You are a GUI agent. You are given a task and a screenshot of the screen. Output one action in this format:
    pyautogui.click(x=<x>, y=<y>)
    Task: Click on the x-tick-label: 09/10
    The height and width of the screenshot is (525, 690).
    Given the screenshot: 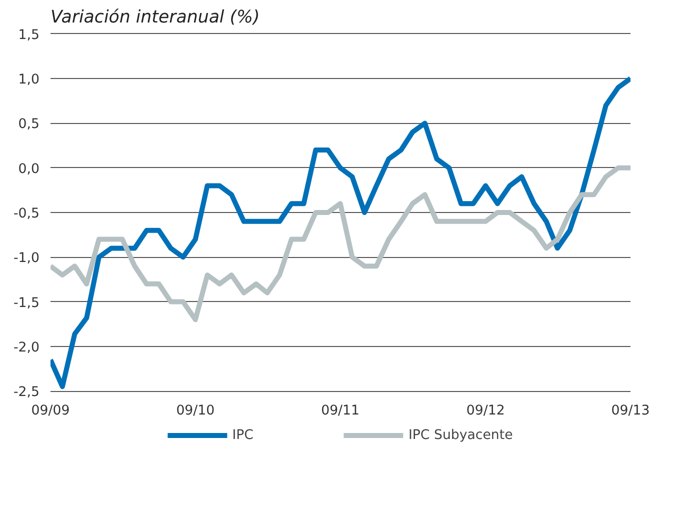 What is the action you would take?
    pyautogui.click(x=195, y=411)
    